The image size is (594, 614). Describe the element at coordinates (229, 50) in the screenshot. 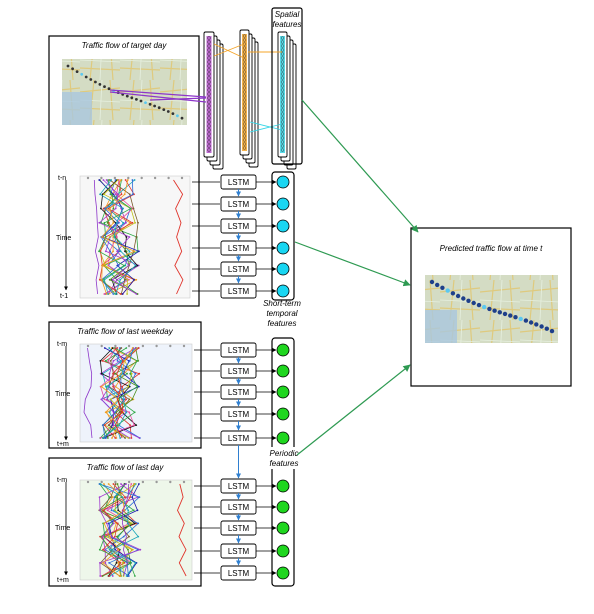

I see `conv-connection-line` at that location.